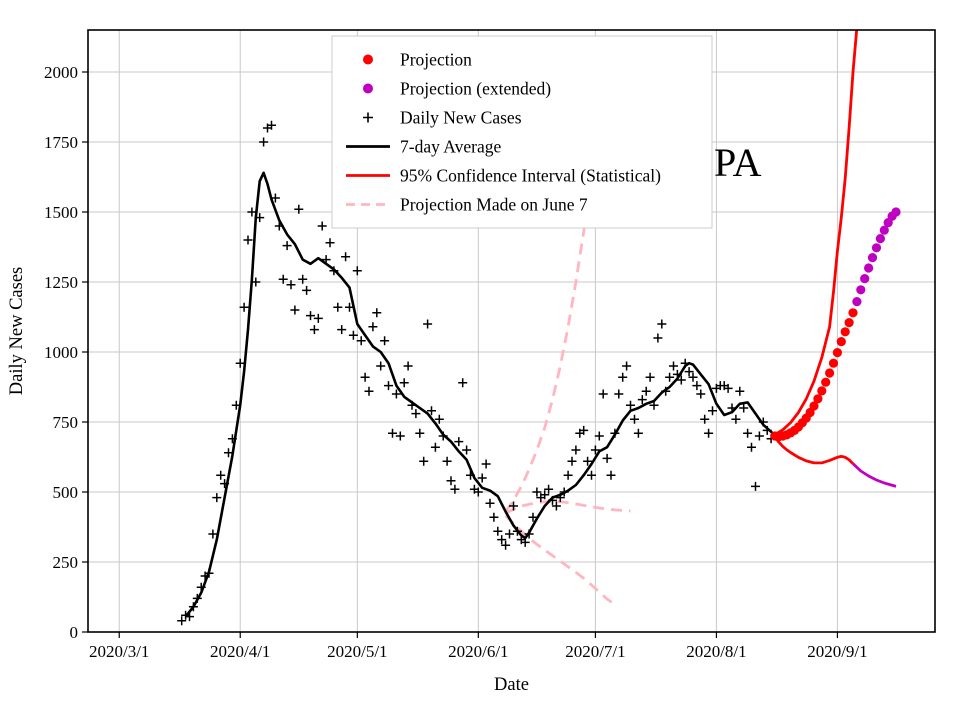 This screenshot has height=720, width=960. I want to click on y-tick-label: 1000, so click(61, 352).